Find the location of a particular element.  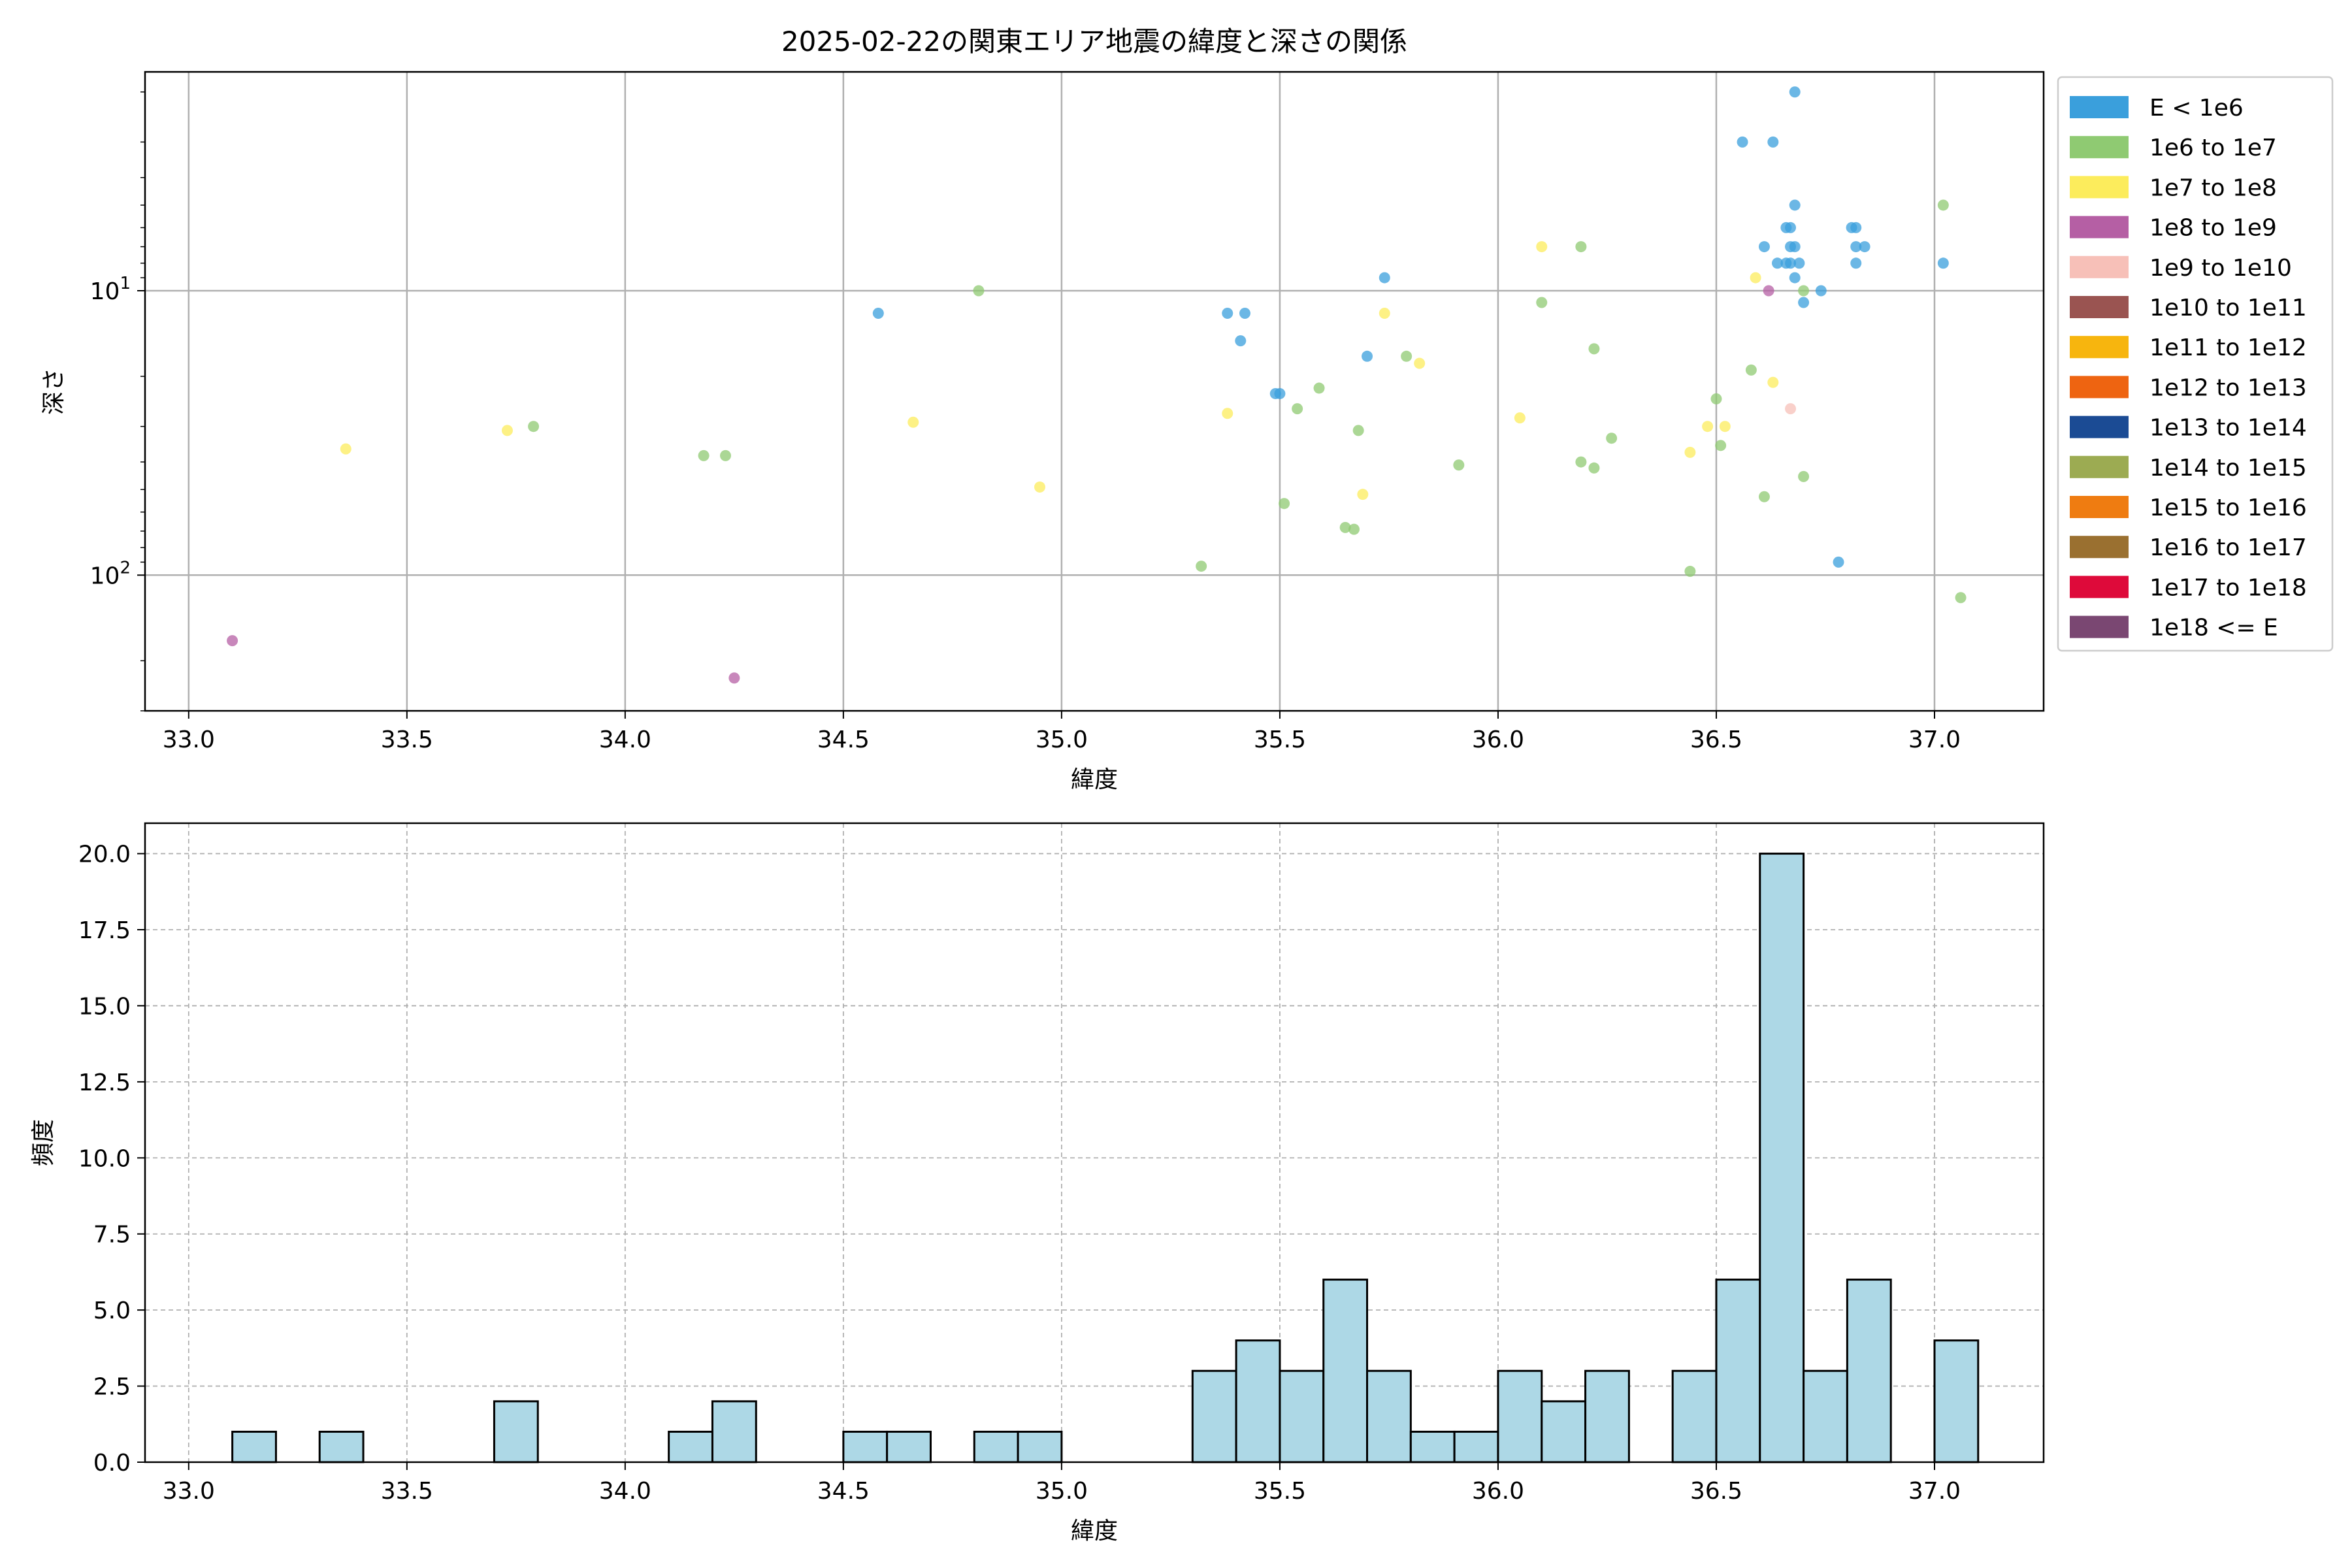

histogram-y-tick-label: 5.0 is located at coordinates (112, 1311).